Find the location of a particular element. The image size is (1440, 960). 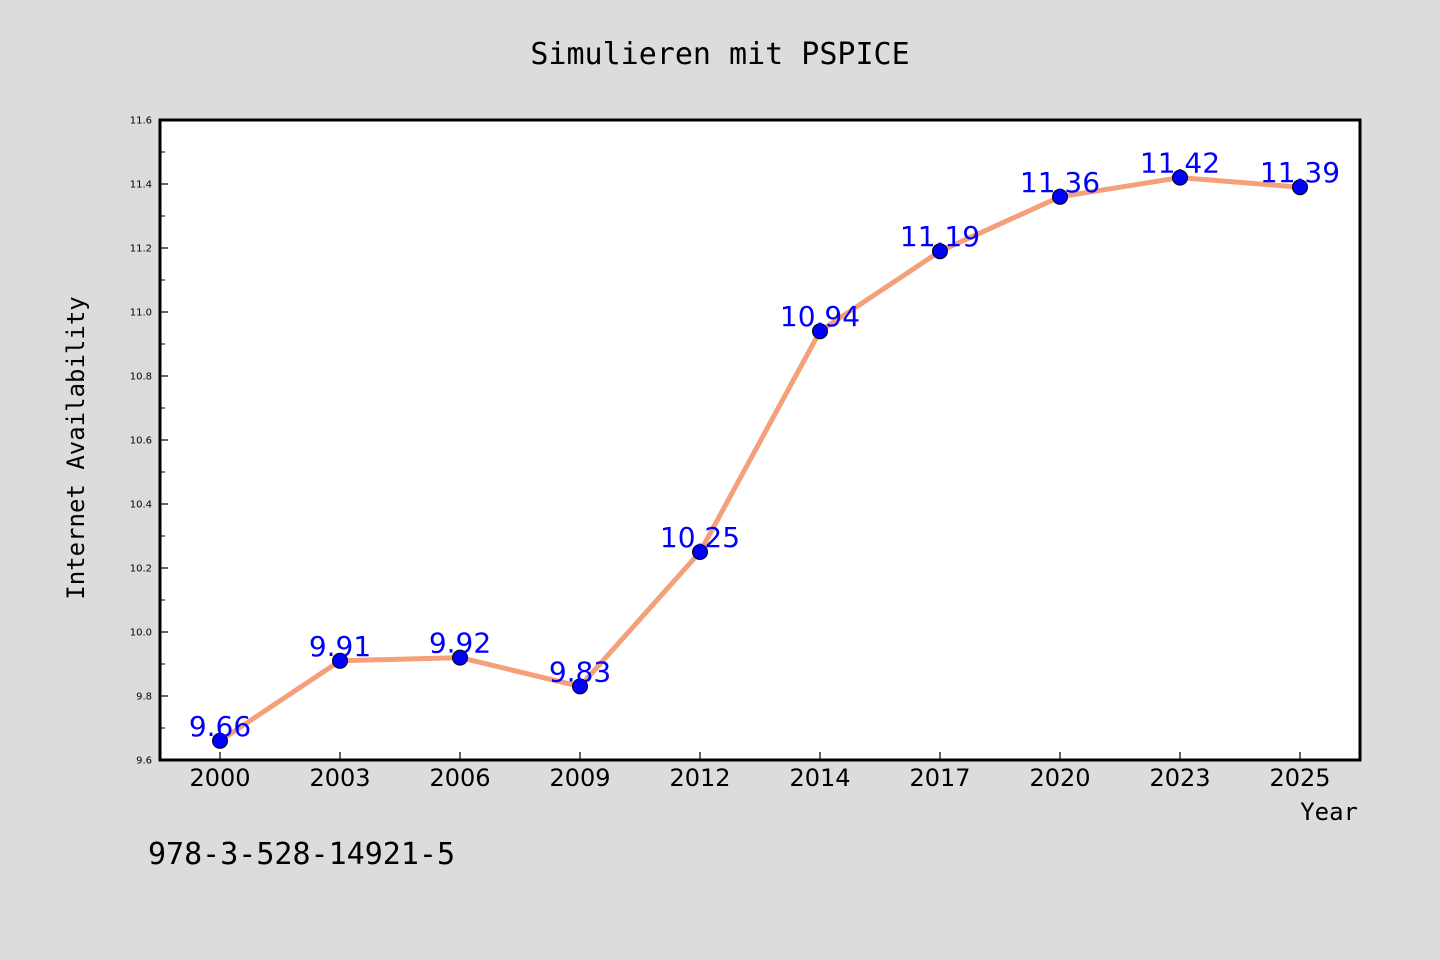

y-tick-label: 10.4 is located at coordinates (141, 505).